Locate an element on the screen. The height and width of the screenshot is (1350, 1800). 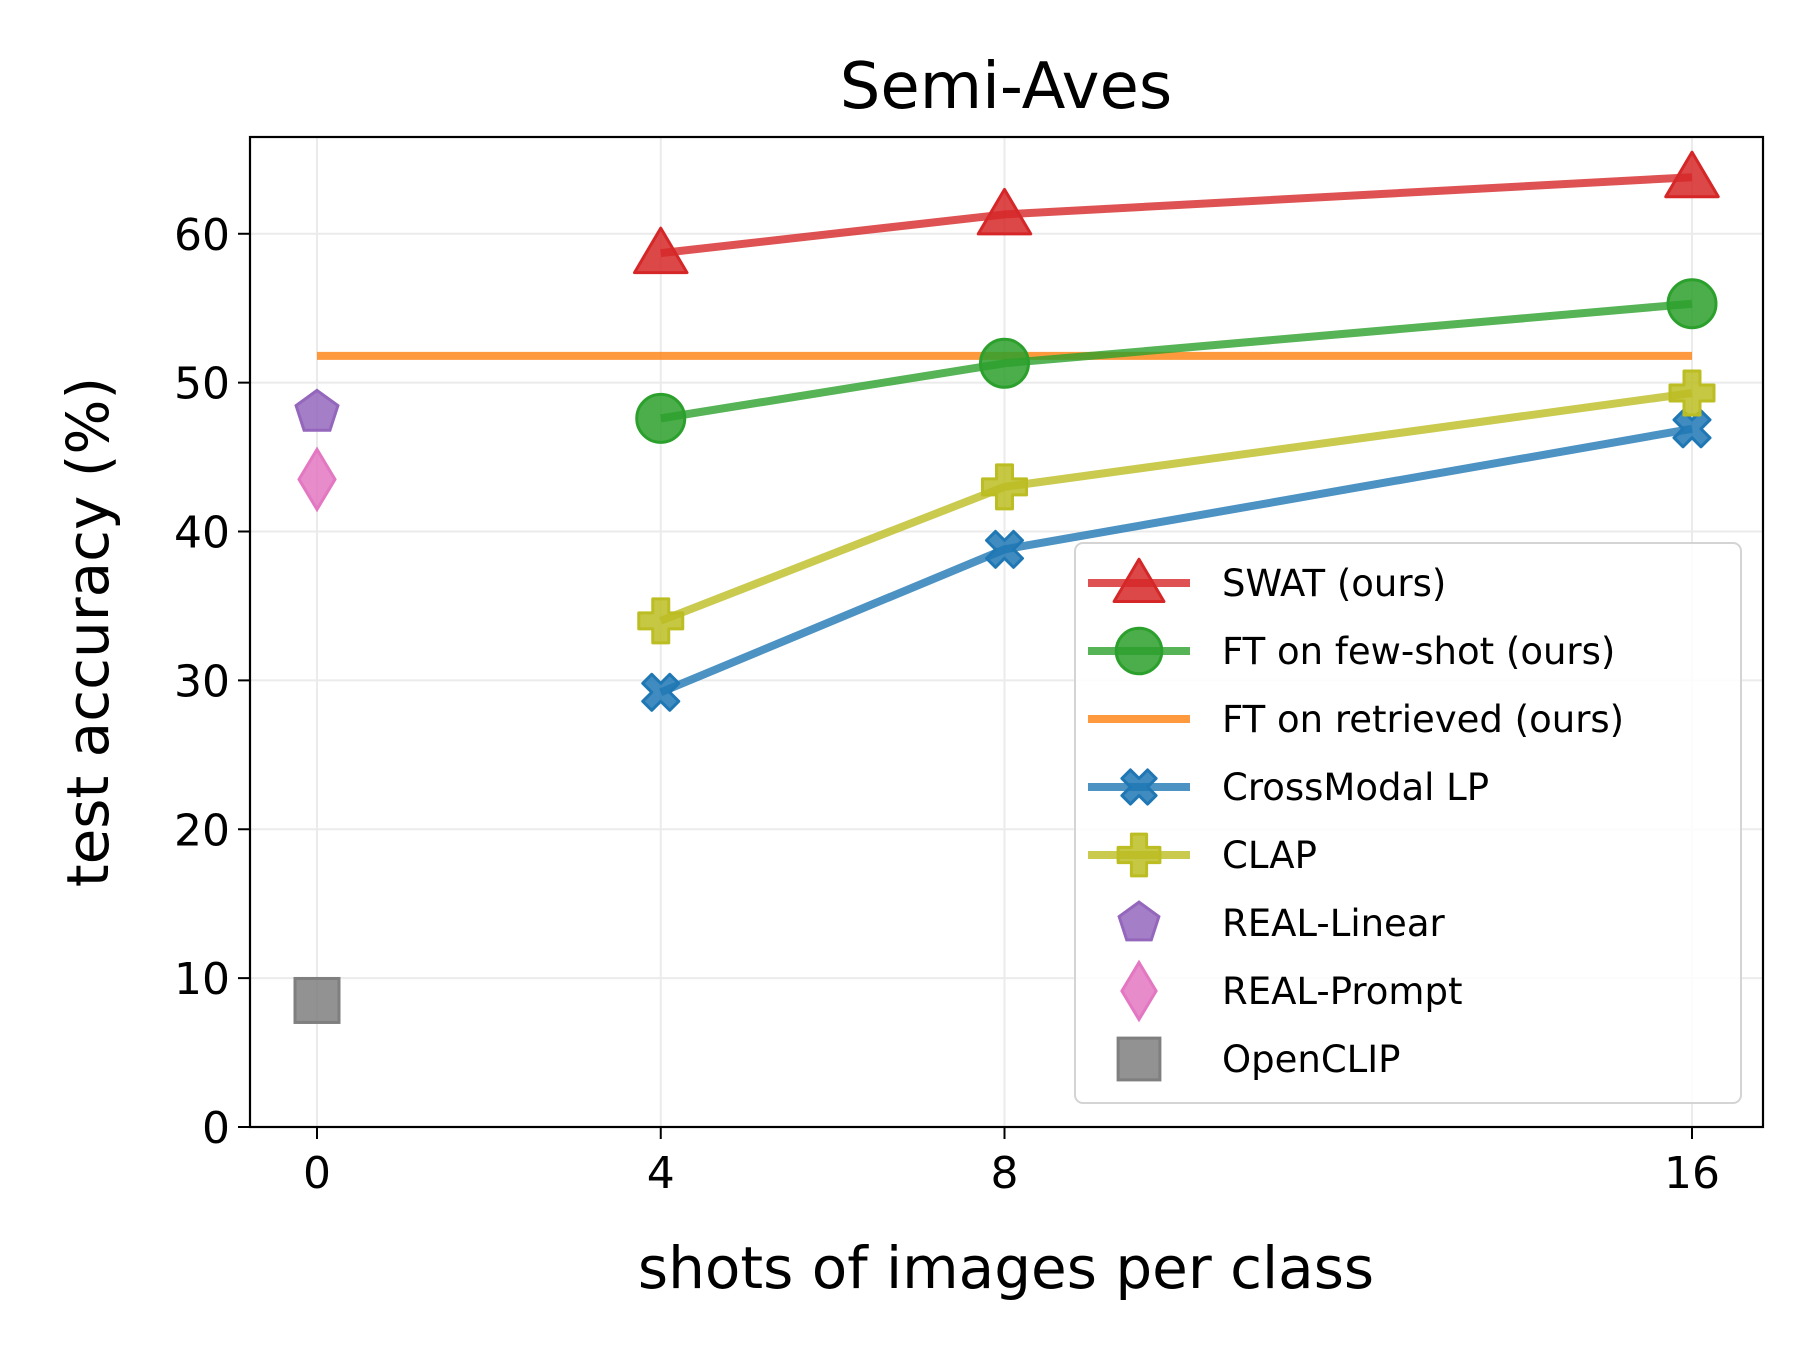
legend-entry-clap: CLAP is located at coordinates (1202, 855).